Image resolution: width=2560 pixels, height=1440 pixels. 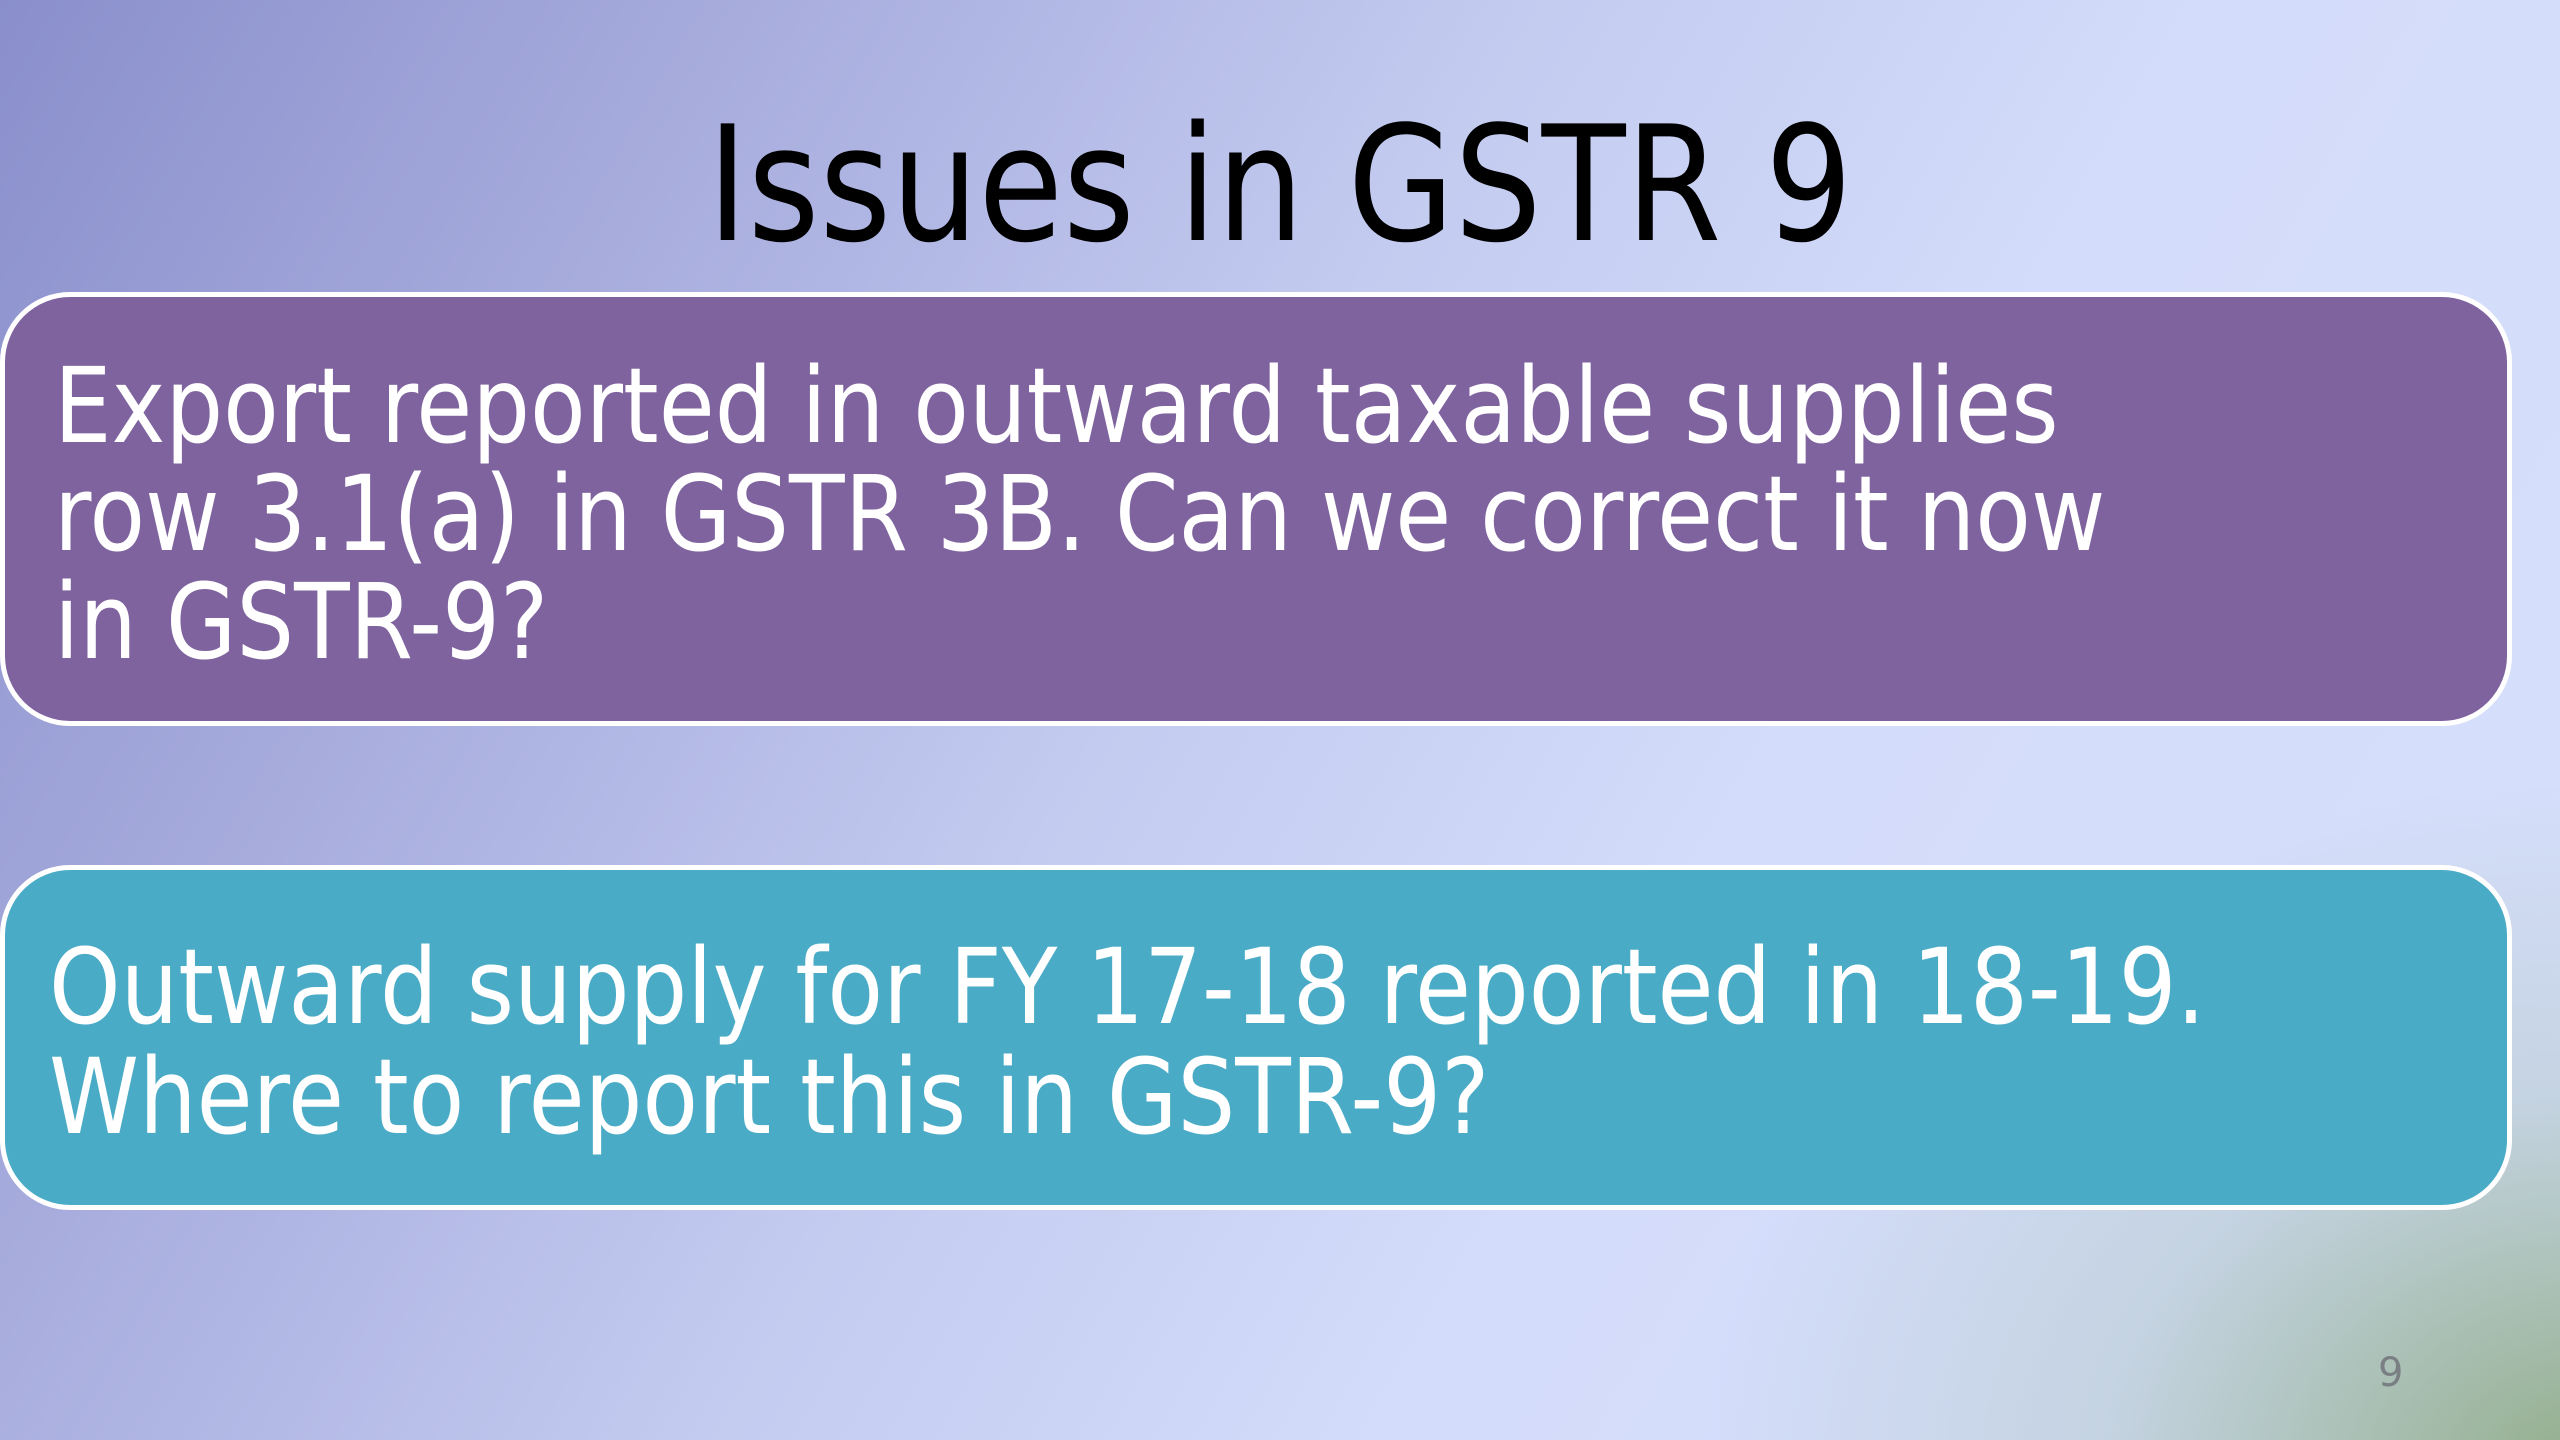 What do you see at coordinates (2391, 1373) in the screenshot?
I see `page-number: 9` at bounding box center [2391, 1373].